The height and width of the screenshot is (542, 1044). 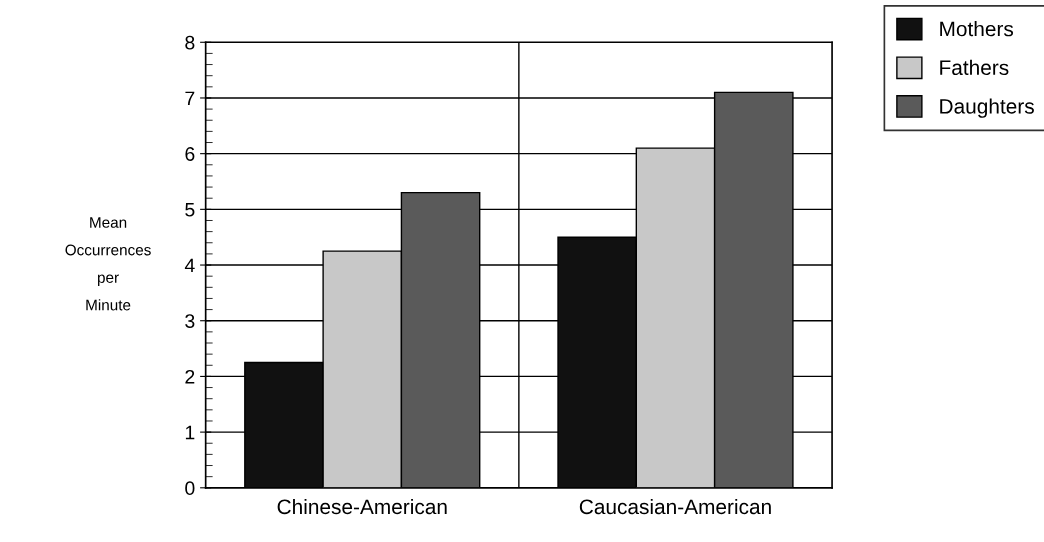 What do you see at coordinates (977, 29) in the screenshot?
I see `legend-label: Mothers` at bounding box center [977, 29].